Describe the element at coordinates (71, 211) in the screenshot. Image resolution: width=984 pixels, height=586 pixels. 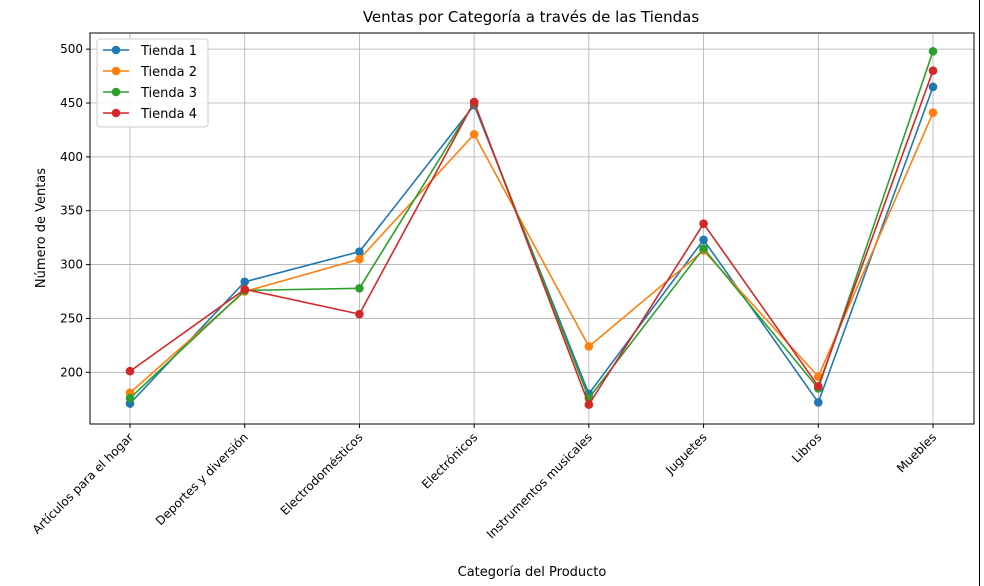
I see `y-tick-label: 350` at that location.